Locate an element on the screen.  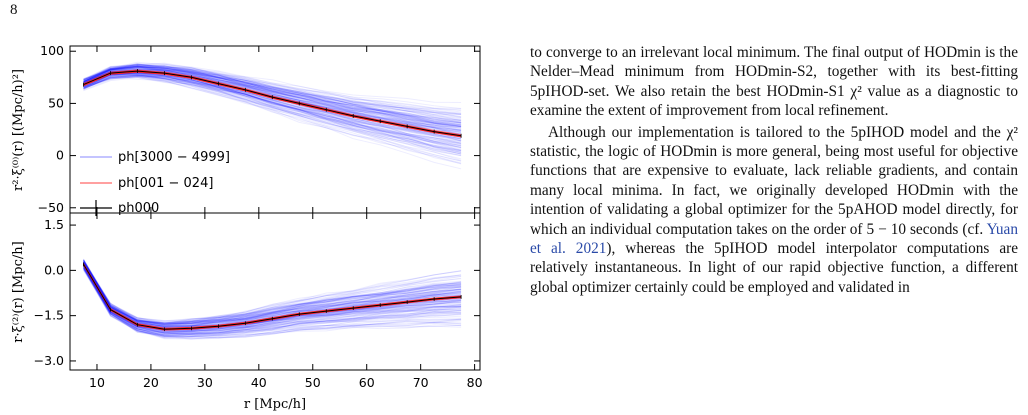
ytick-label: 1.5 is located at coordinates (54, 224).